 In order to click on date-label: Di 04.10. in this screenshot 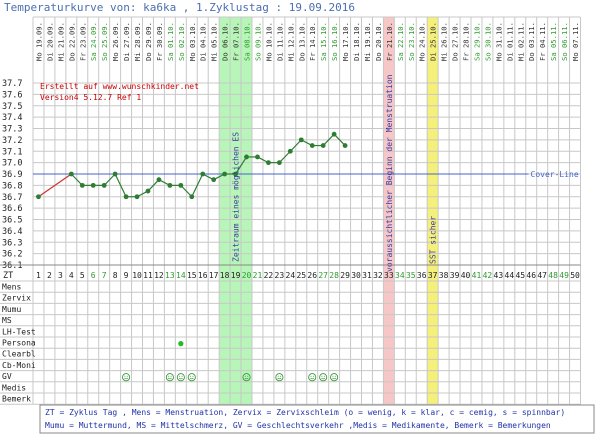, I will do `click(203, 41)`.